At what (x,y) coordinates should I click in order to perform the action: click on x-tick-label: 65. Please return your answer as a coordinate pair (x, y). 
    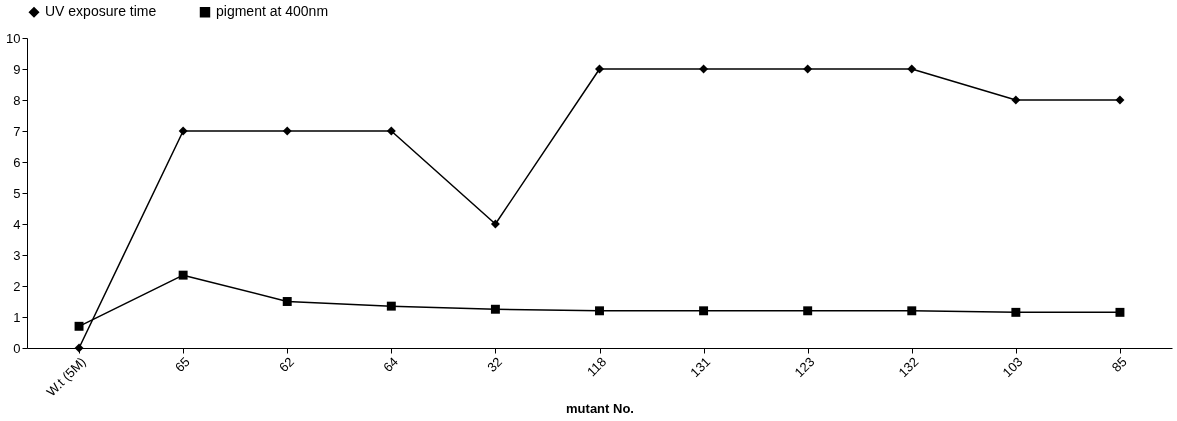
    Looking at the image, I should click on (182, 364).